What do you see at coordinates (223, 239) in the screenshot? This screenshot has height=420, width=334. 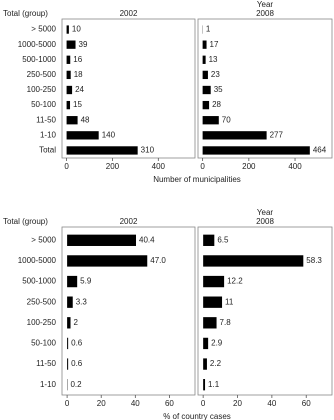 I see `value-label: 6.5` at bounding box center [223, 239].